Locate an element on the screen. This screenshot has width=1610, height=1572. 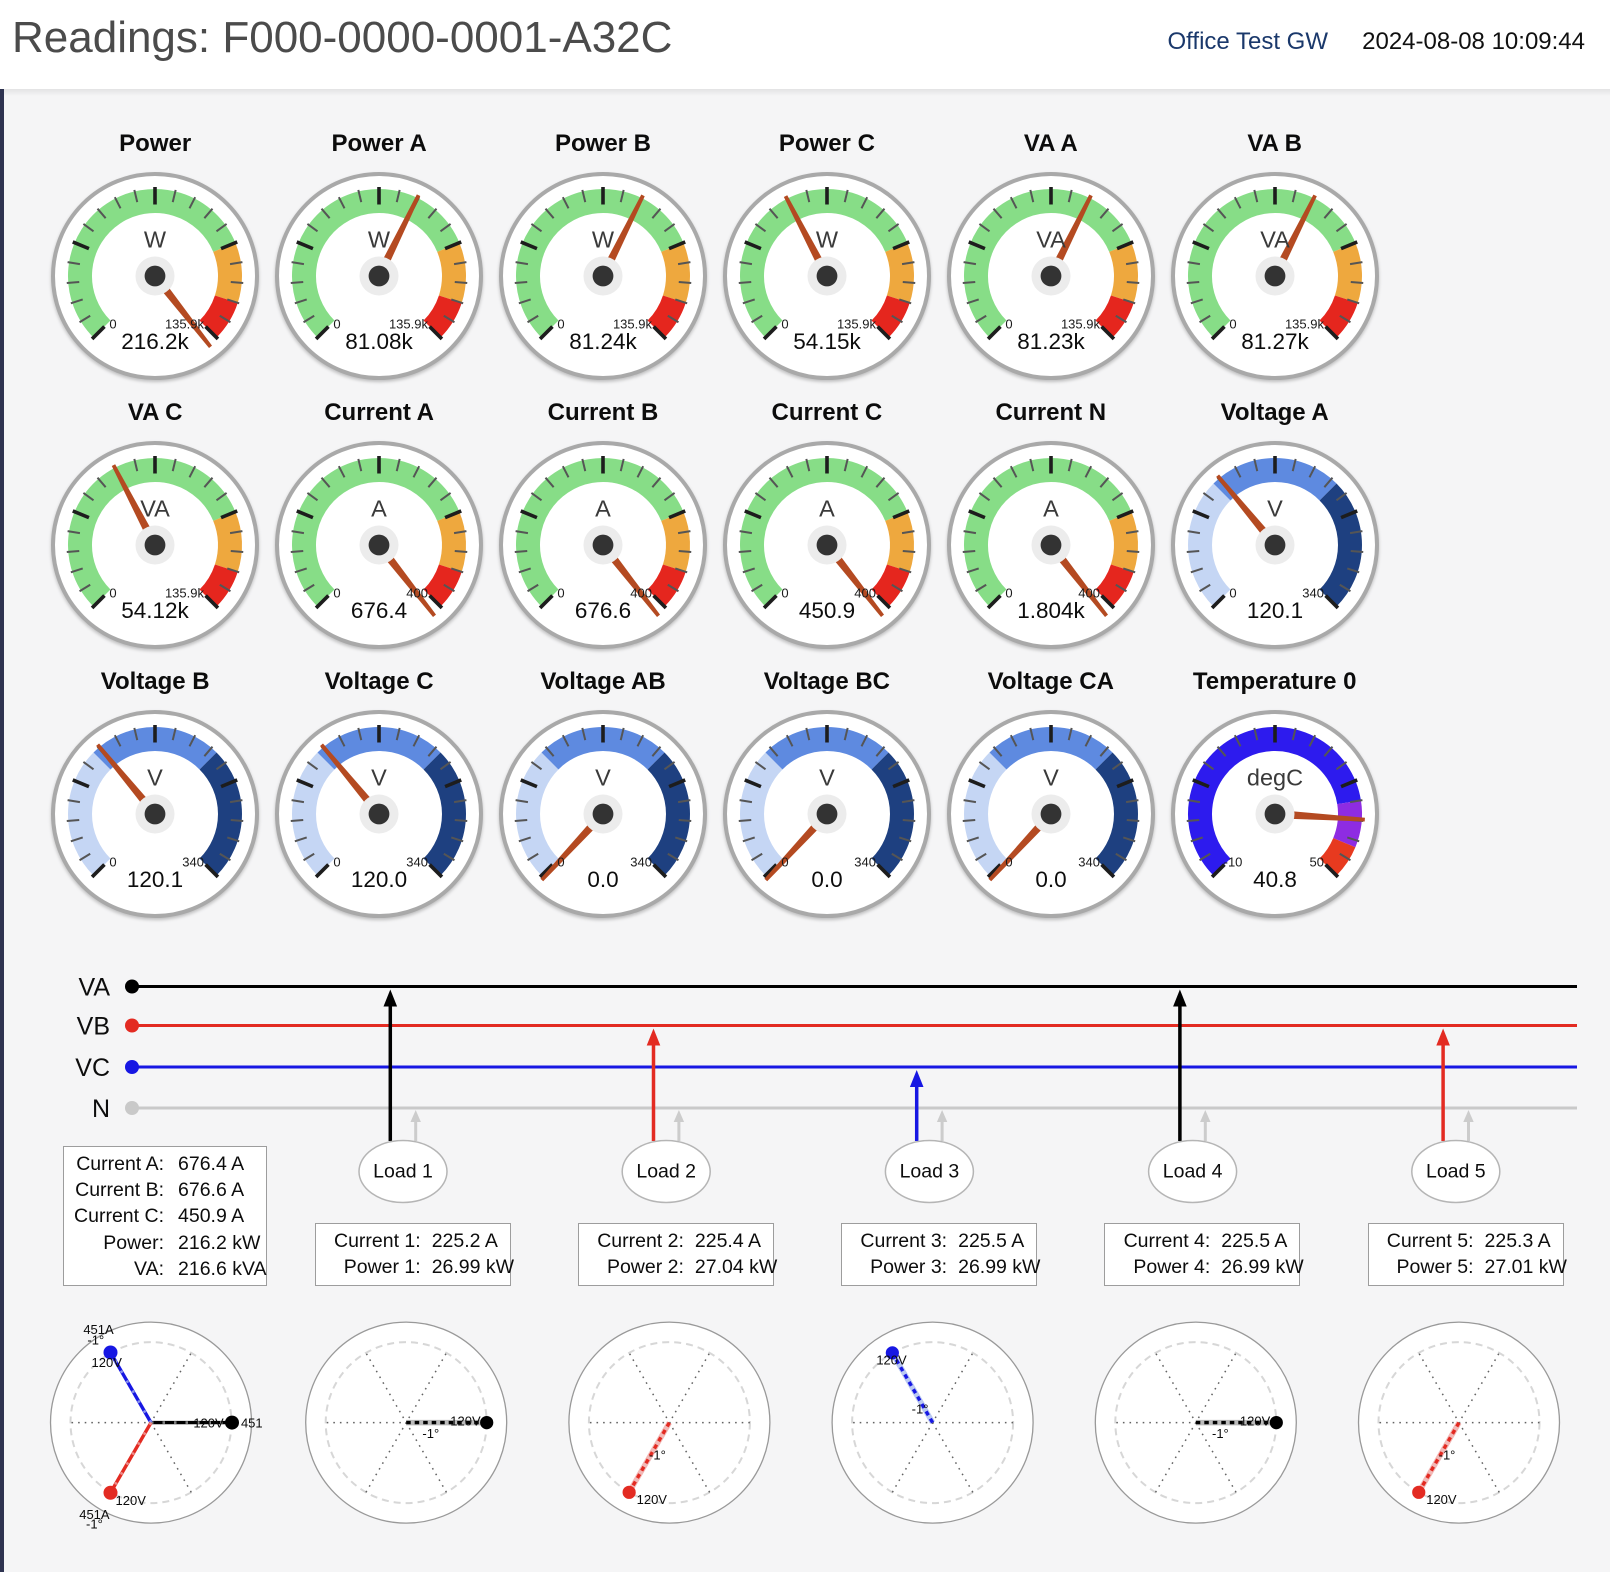
svg-text: 54.15k is located at coordinates (827, 341).